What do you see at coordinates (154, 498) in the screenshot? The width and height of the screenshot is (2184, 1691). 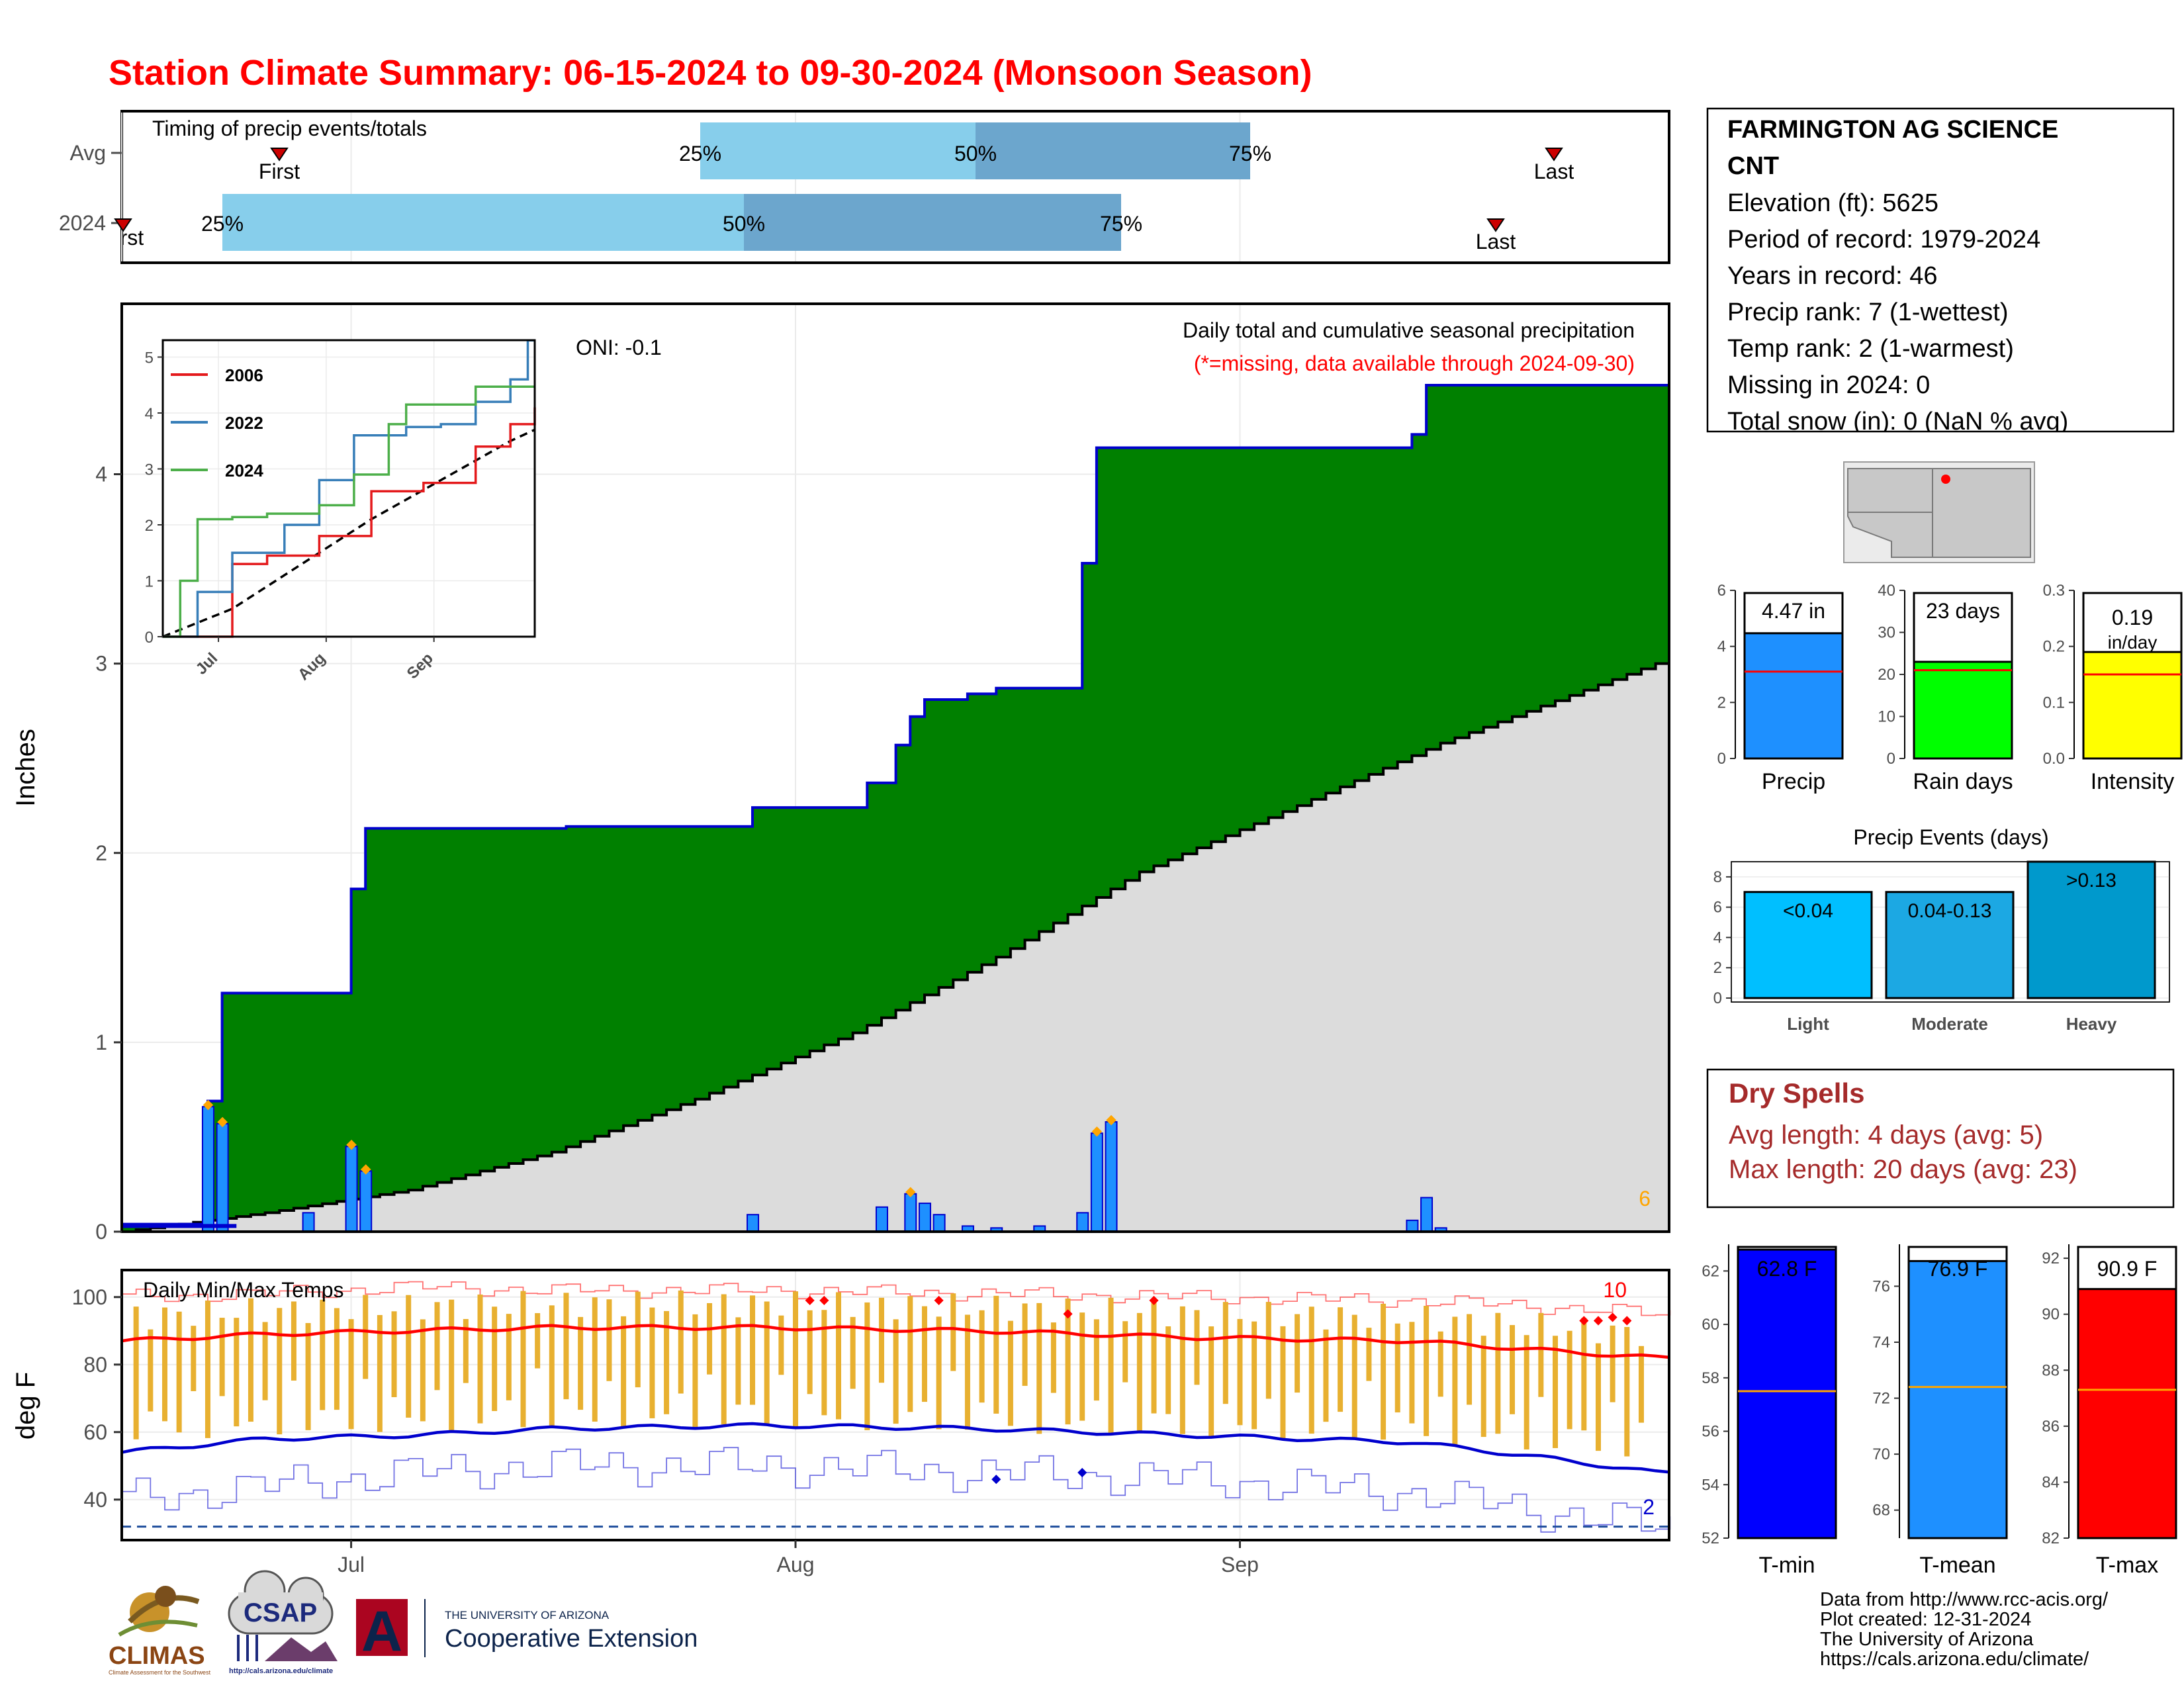 I see `inset-y-ticks: 0 1 2 3 4 5` at bounding box center [154, 498].